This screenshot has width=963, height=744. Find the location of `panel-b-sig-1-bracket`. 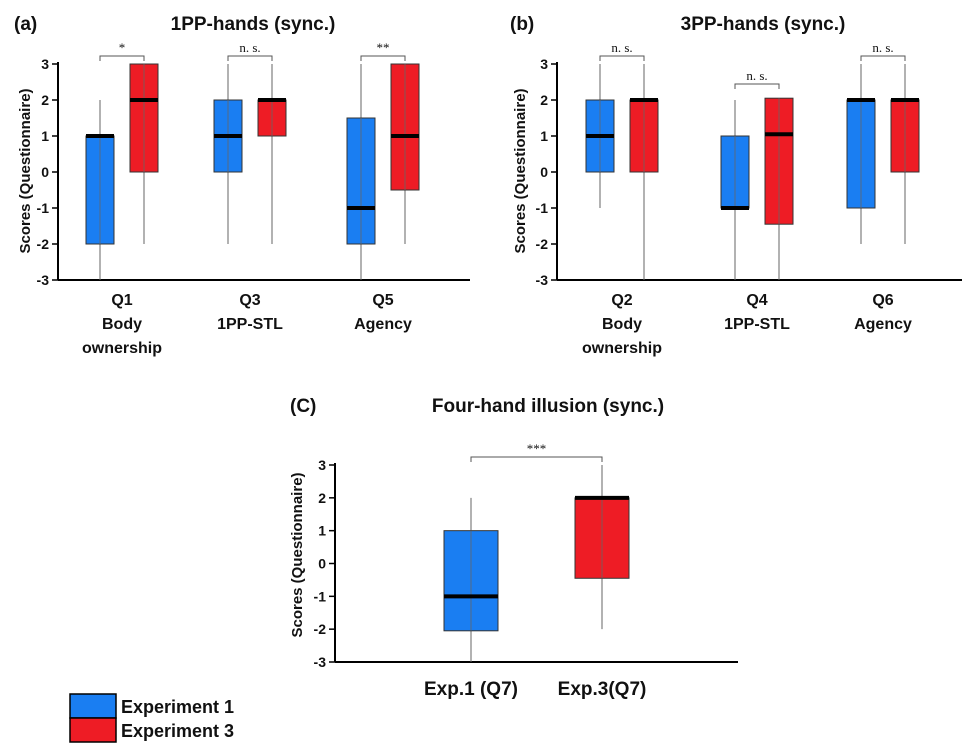

panel-b-sig-1-bracket is located at coordinates (622, 58).